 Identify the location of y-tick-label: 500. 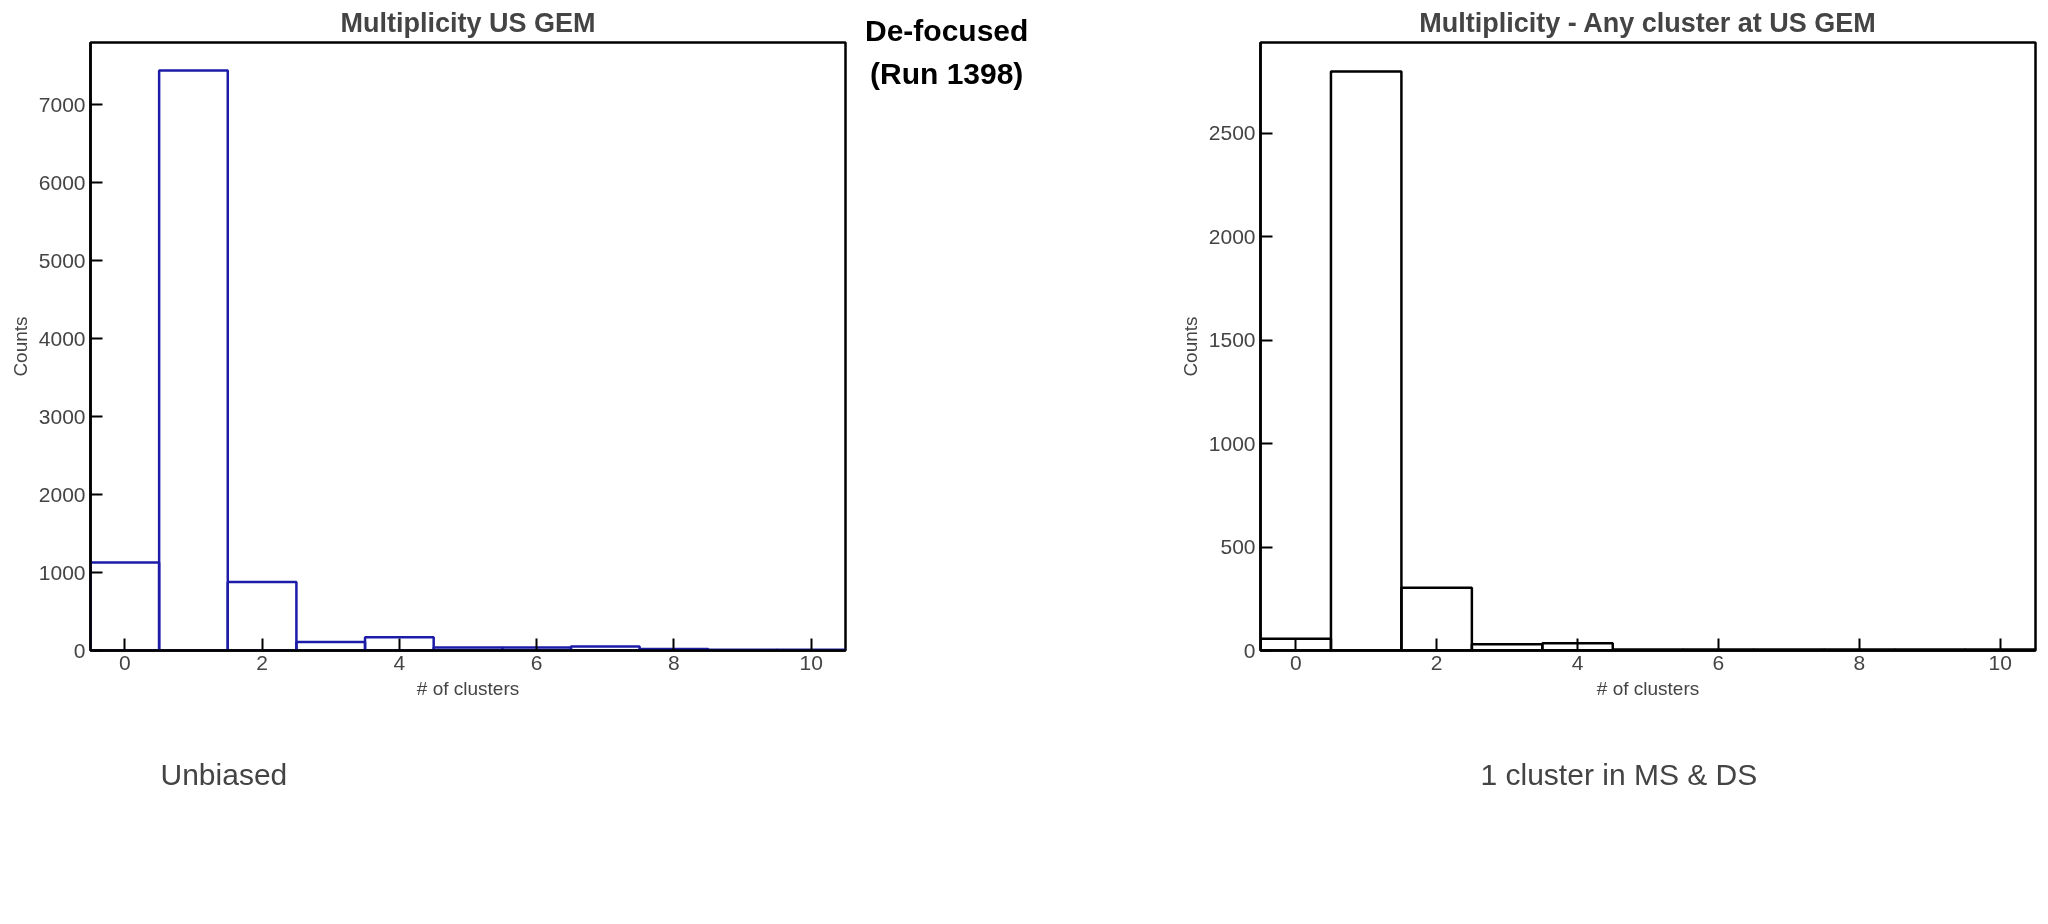
(1238, 547).